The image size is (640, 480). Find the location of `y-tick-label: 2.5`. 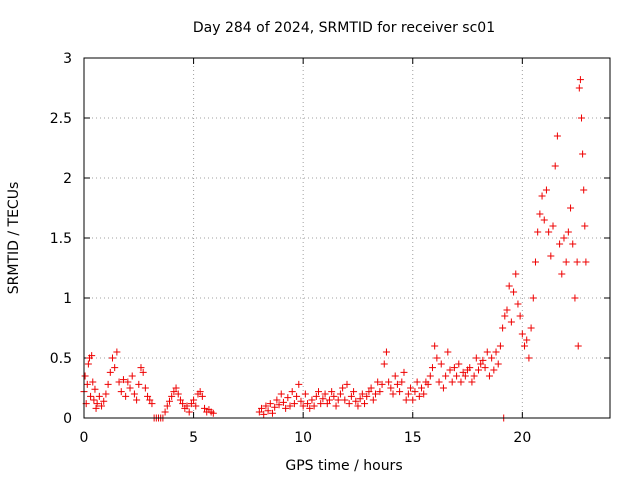

y-tick-label: 2.5 is located at coordinates (61, 119).